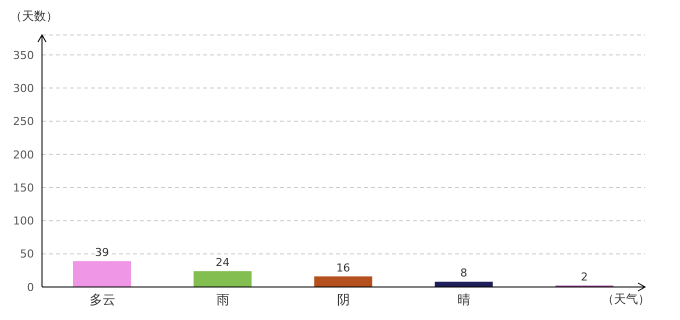 The image size is (680, 320). Describe the element at coordinates (23, 88) in the screenshot. I see `y-tick-label: 300` at that location.